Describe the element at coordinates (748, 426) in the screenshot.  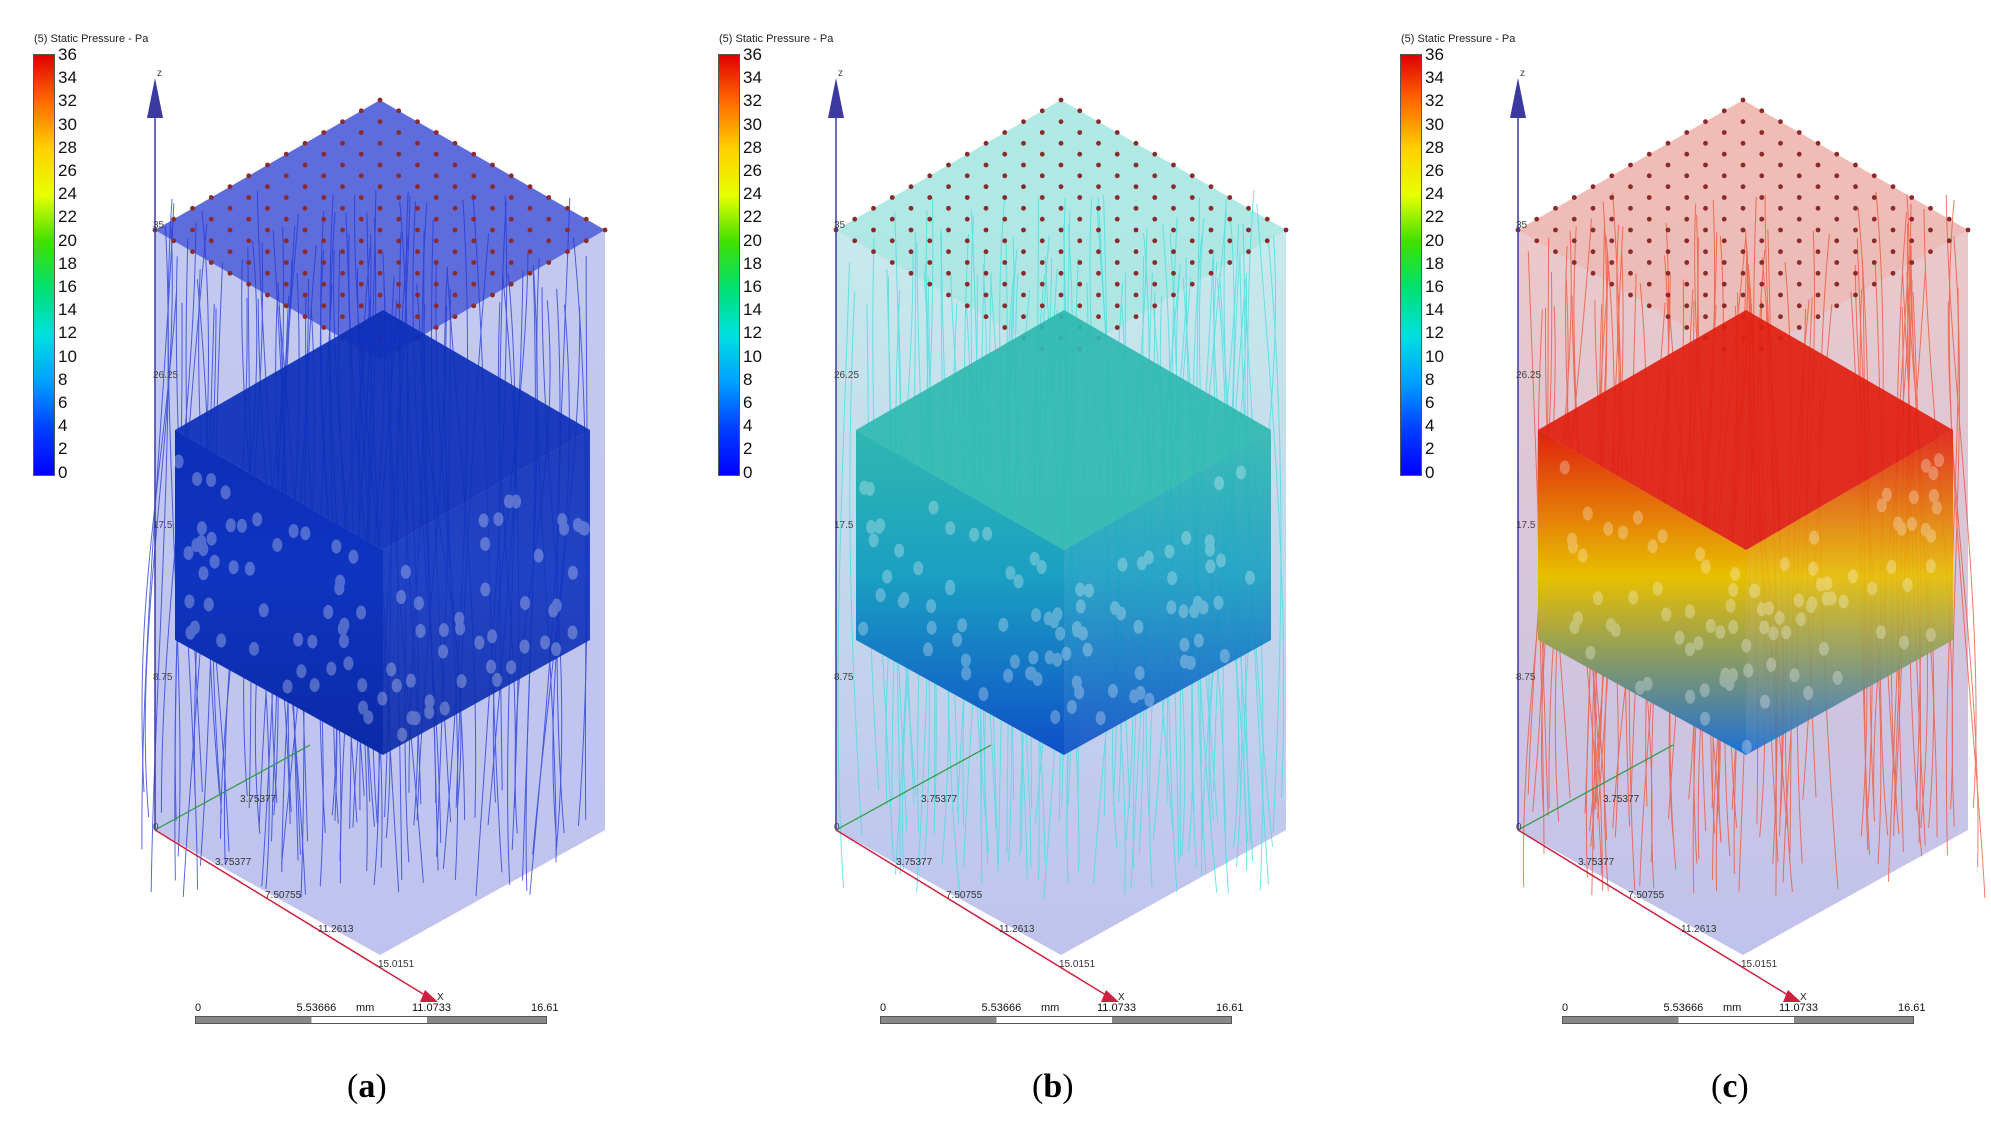
I see `legend-tick-4: 4` at that location.